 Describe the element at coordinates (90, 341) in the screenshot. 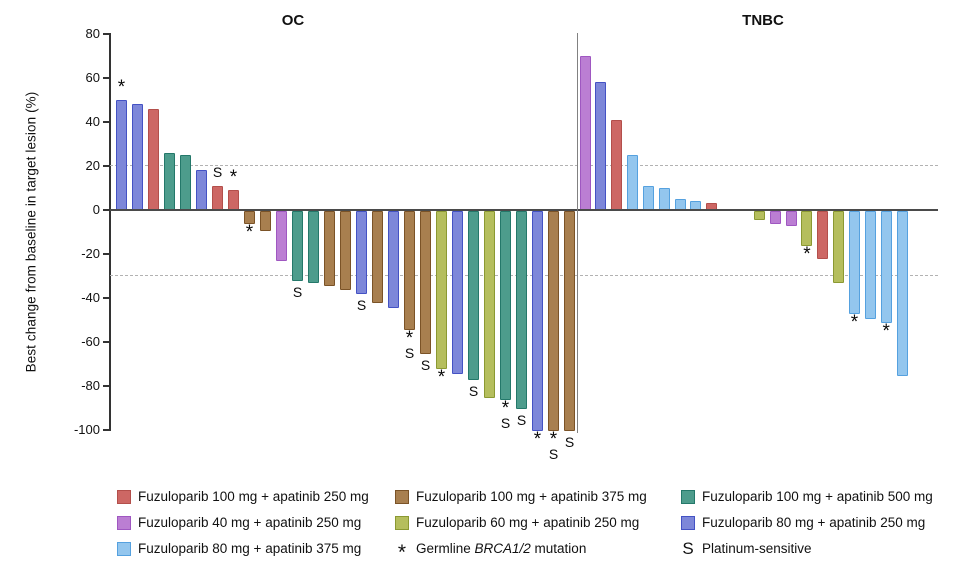

I see `y-tick-label: -60` at that location.